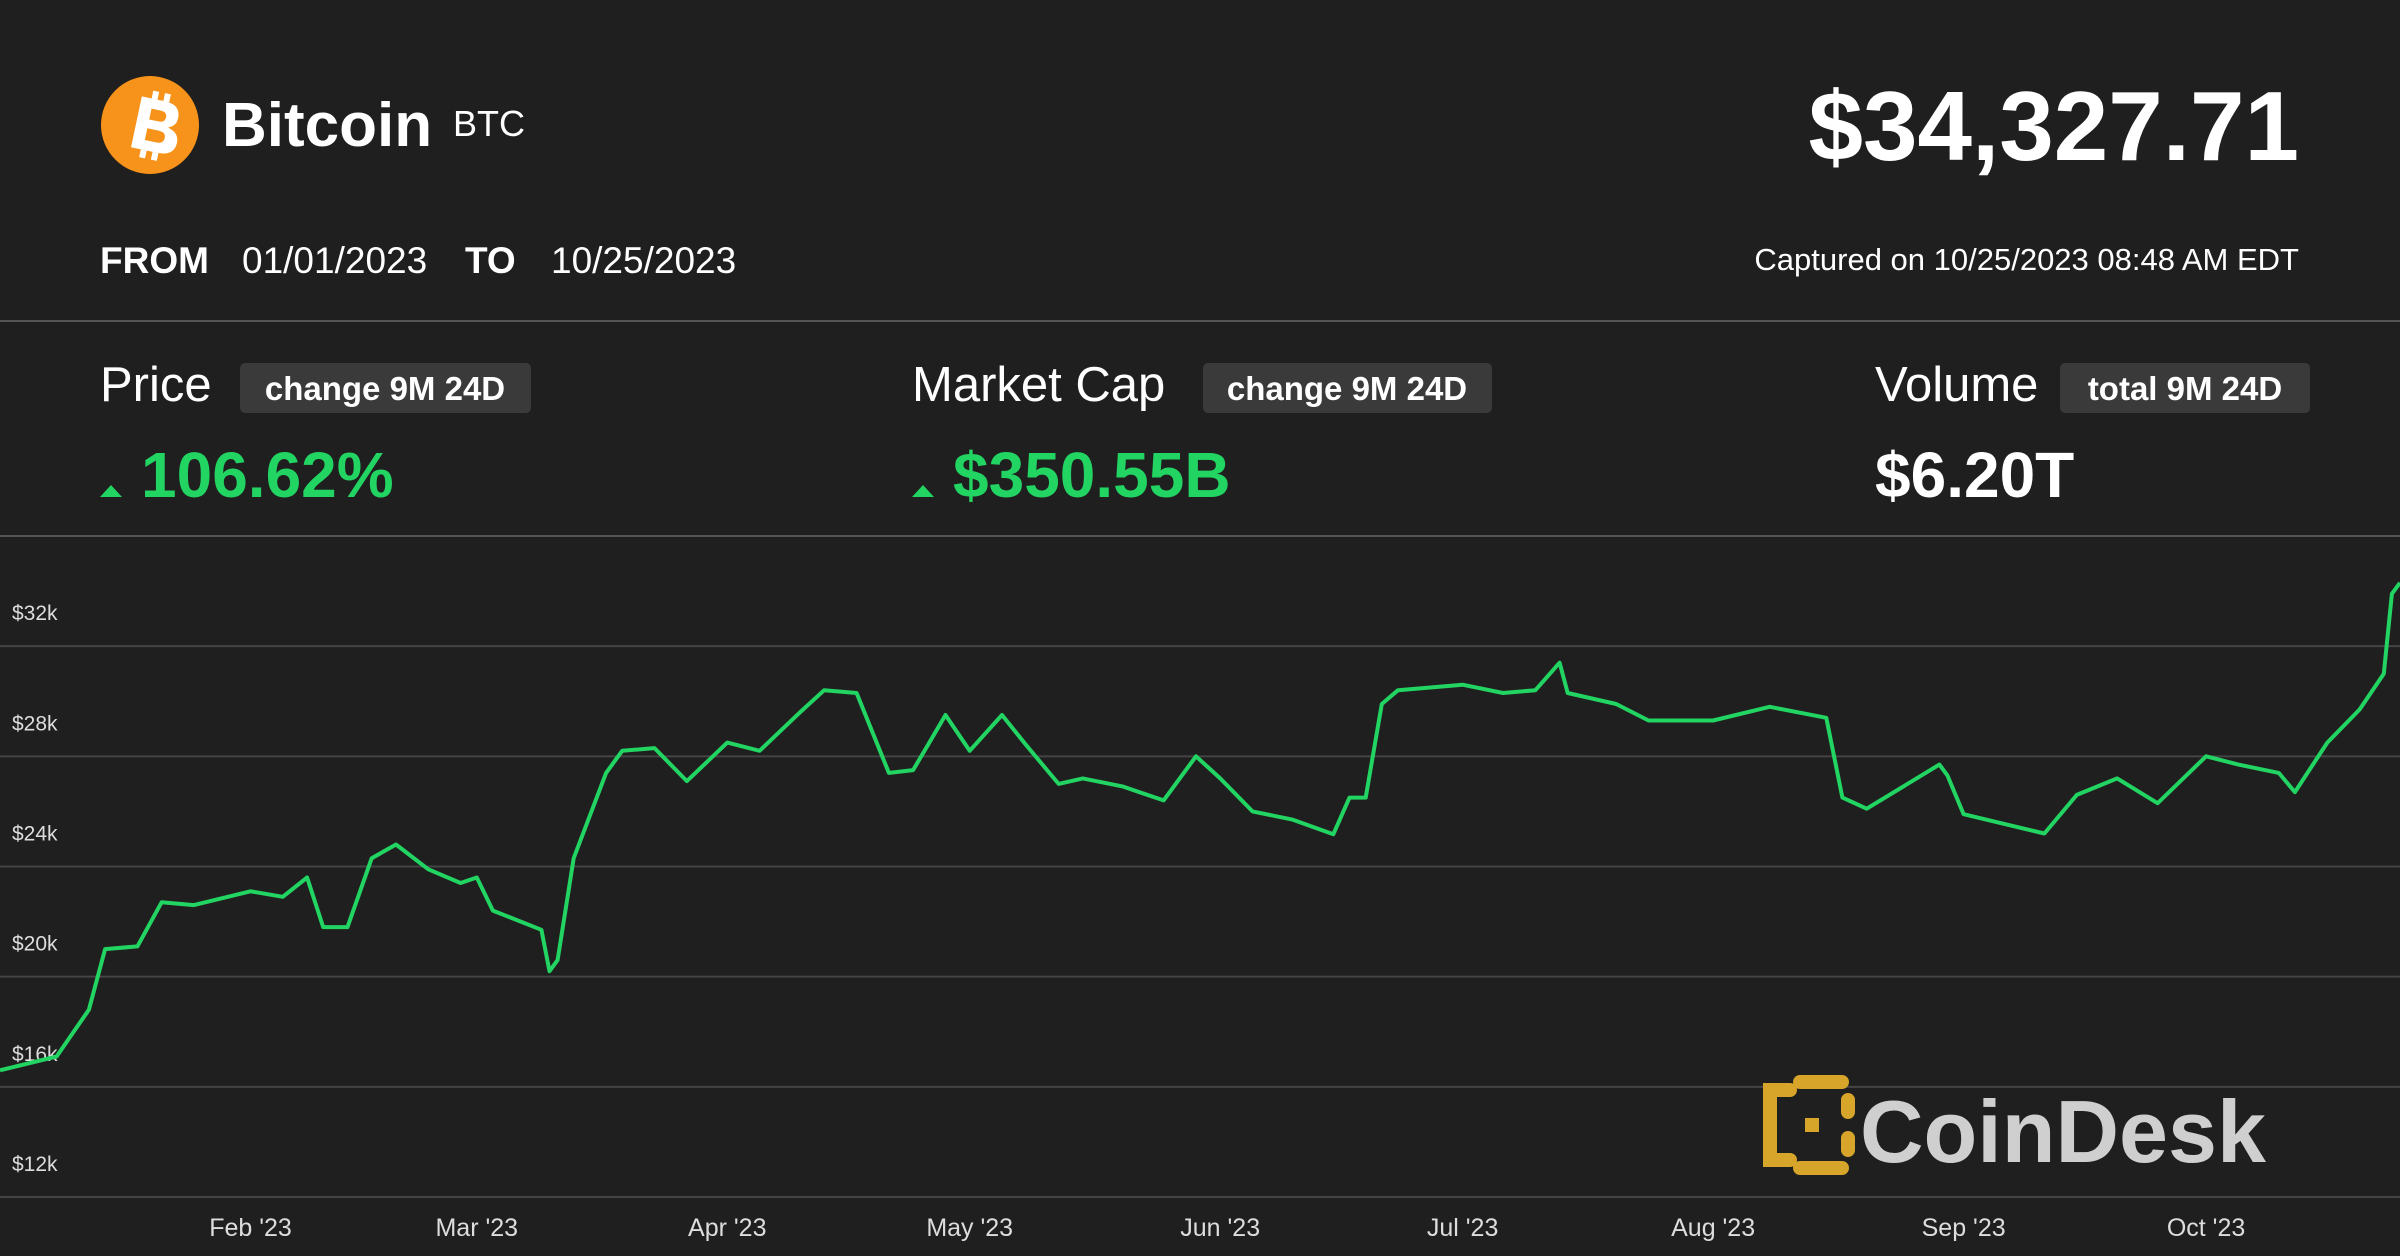 The width and height of the screenshot is (2400, 1256). What do you see at coordinates (1038, 385) in the screenshot?
I see `stat-label: Market Cap` at bounding box center [1038, 385].